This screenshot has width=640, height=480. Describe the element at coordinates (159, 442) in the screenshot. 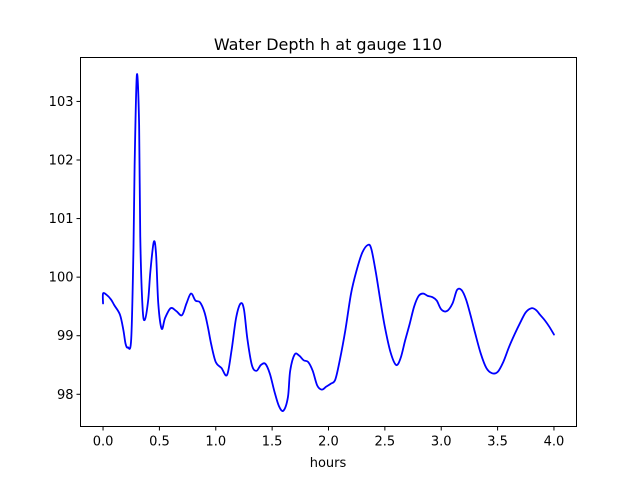

I see `x-tick-label: 0.5` at that location.